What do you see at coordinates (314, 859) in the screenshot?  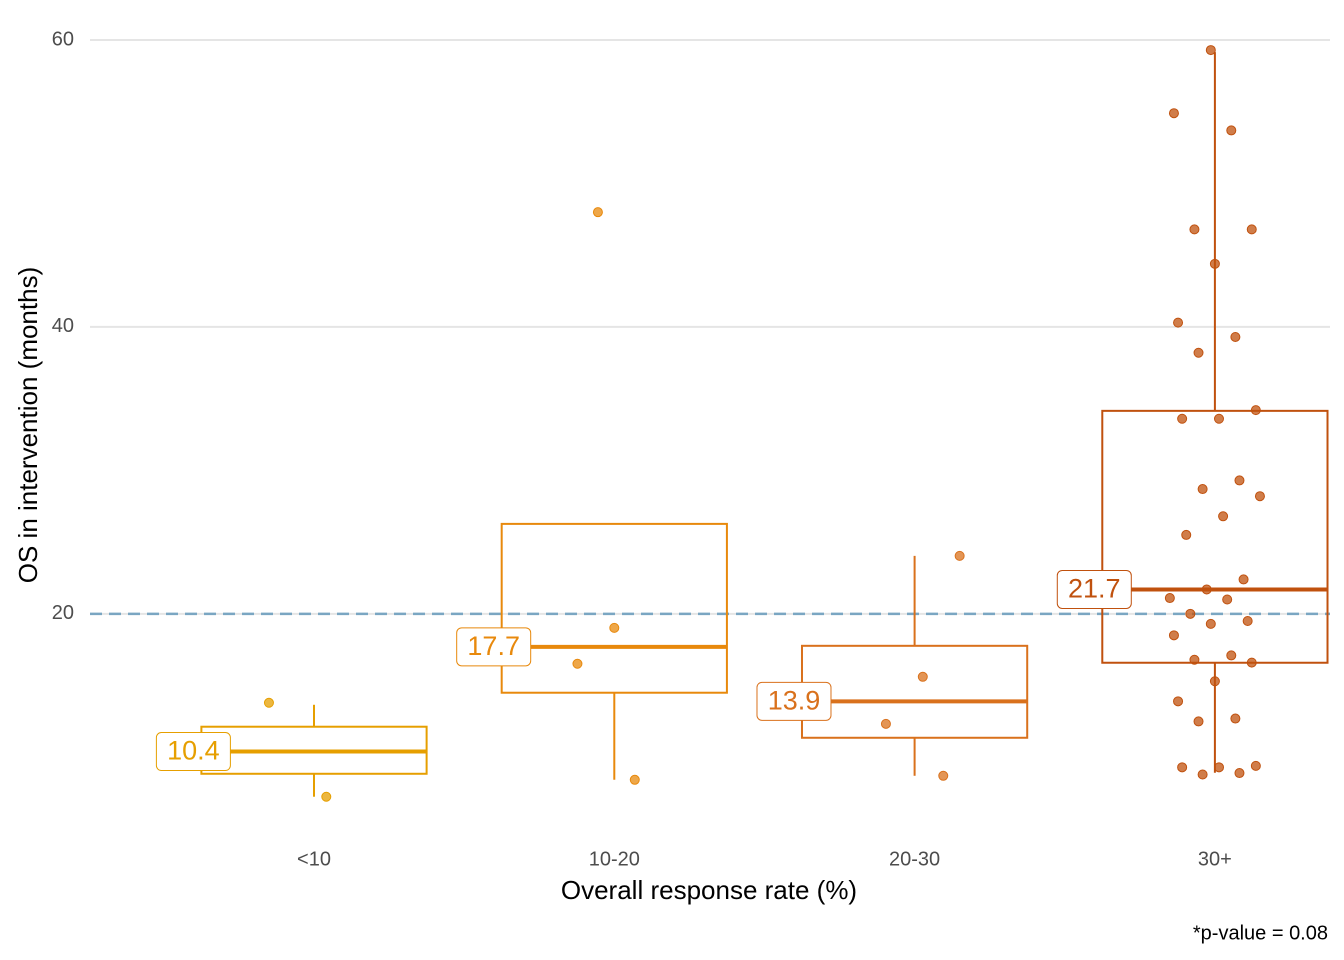 I see `x-tick-label: <10` at bounding box center [314, 859].